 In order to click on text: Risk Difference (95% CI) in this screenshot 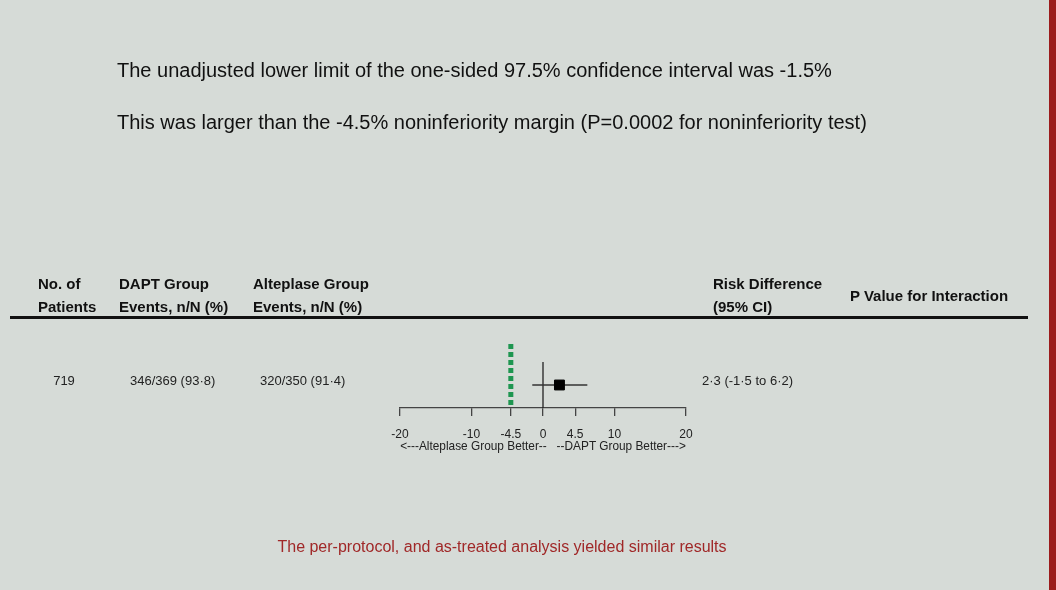, I will do `click(768, 295)`.